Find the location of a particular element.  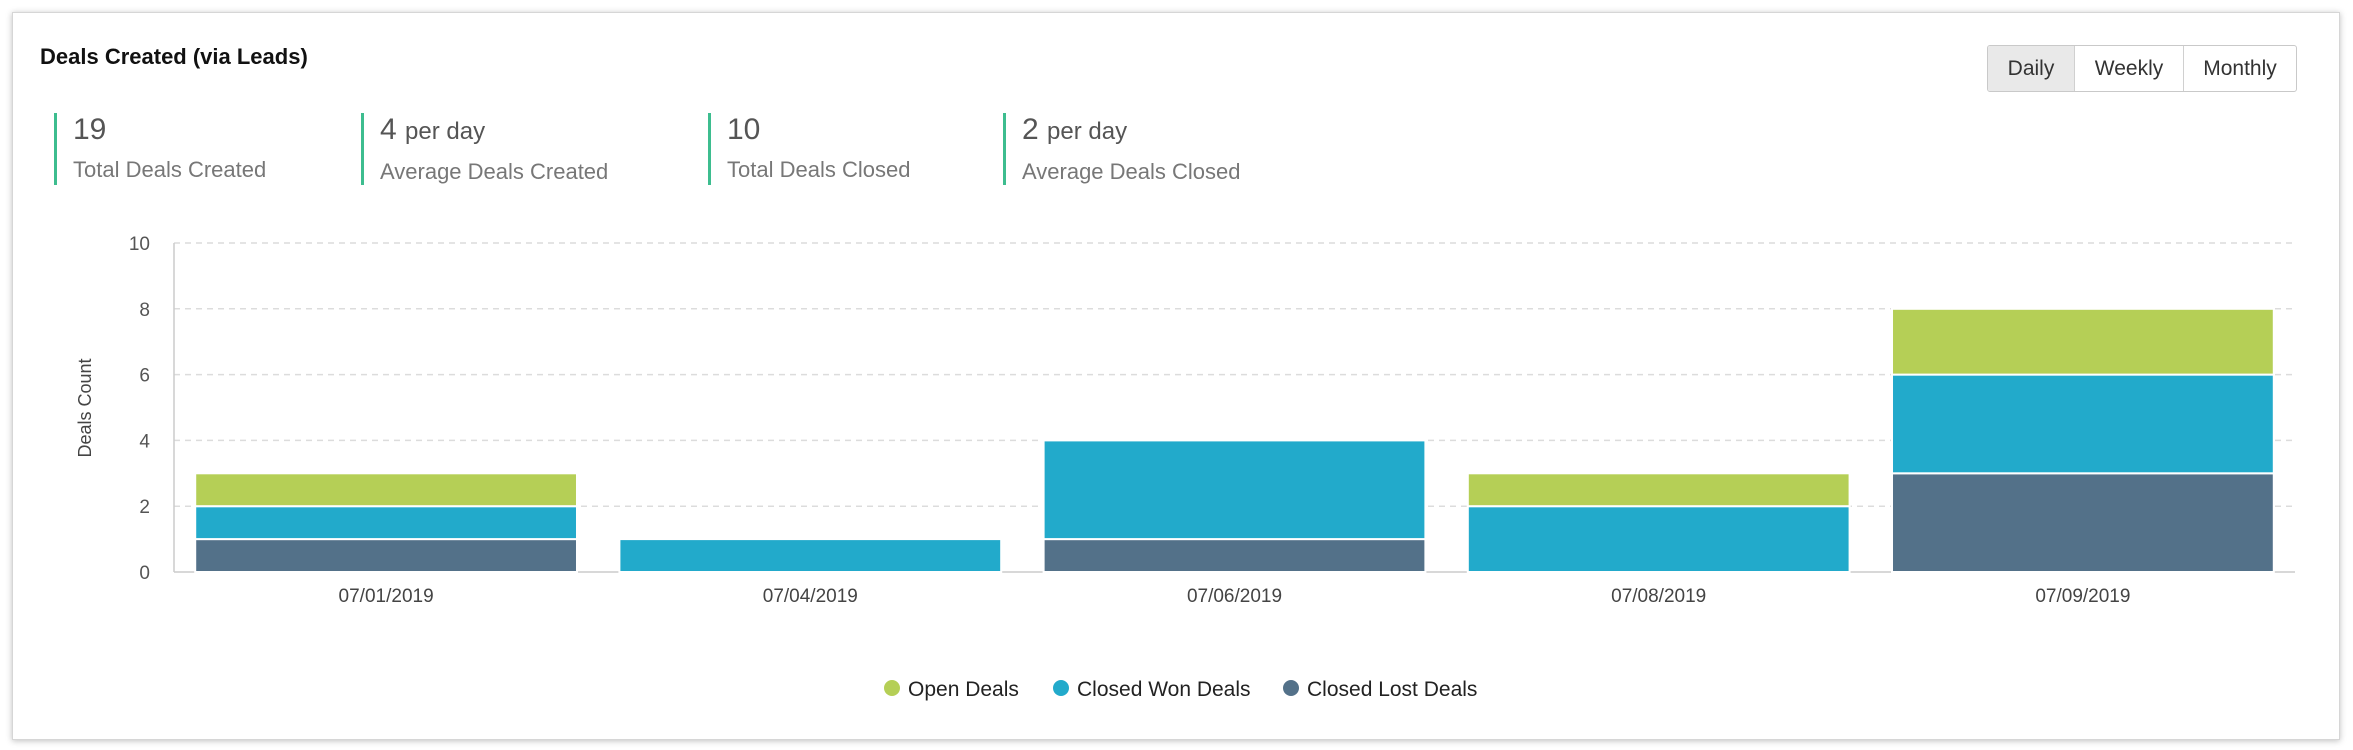

kpi-average-deals-closed: 2 per day Average Deals Closed is located at coordinates (1122, 149).